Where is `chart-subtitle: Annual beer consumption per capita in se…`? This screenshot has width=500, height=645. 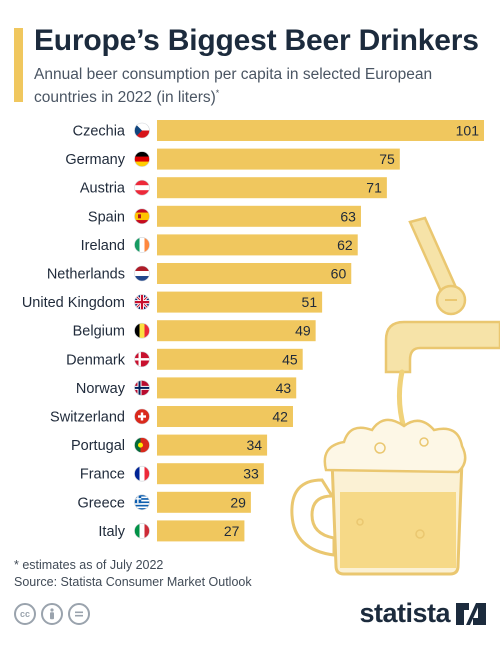 chart-subtitle: Annual beer consumption per capita in se… is located at coordinates (254, 86).